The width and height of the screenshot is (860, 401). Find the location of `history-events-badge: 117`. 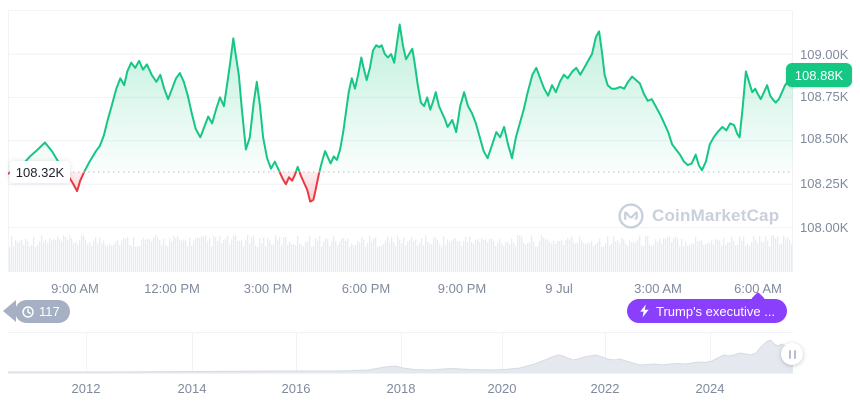

history-events-badge: 117 is located at coordinates (42, 311).